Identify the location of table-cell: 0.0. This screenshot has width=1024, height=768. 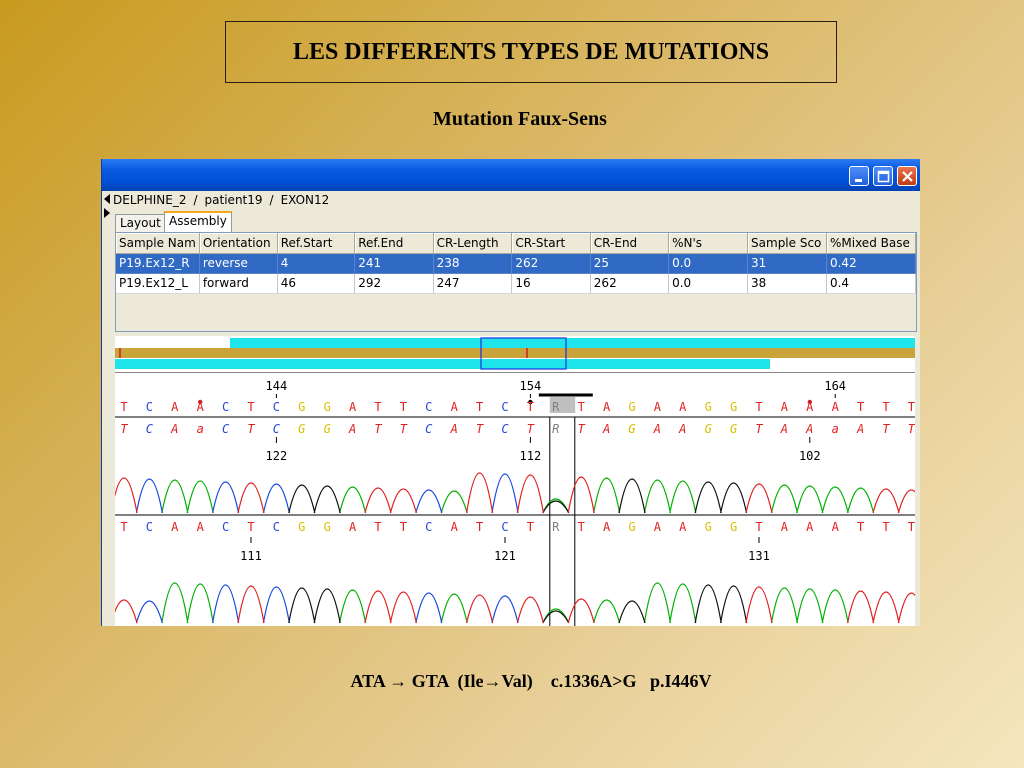
(708, 283).